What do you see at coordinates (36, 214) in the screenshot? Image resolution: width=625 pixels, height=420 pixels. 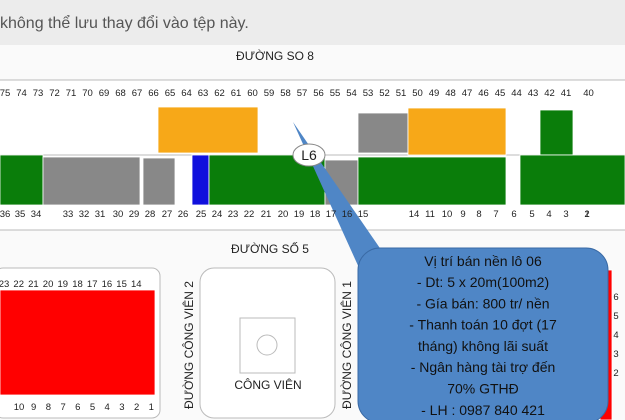 I see `lot-number: 34` at bounding box center [36, 214].